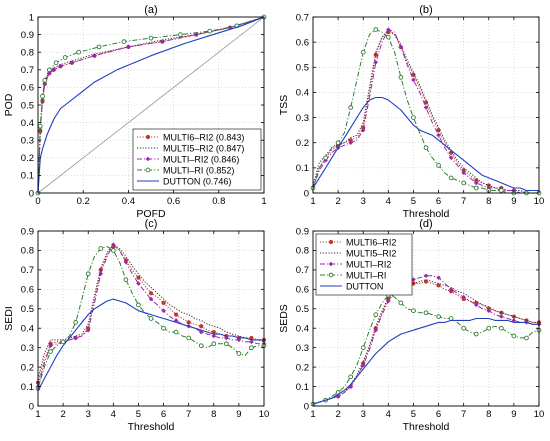 The width and height of the screenshot is (550, 441). I want to click on x-tick-label: 0.6, so click(173, 201).